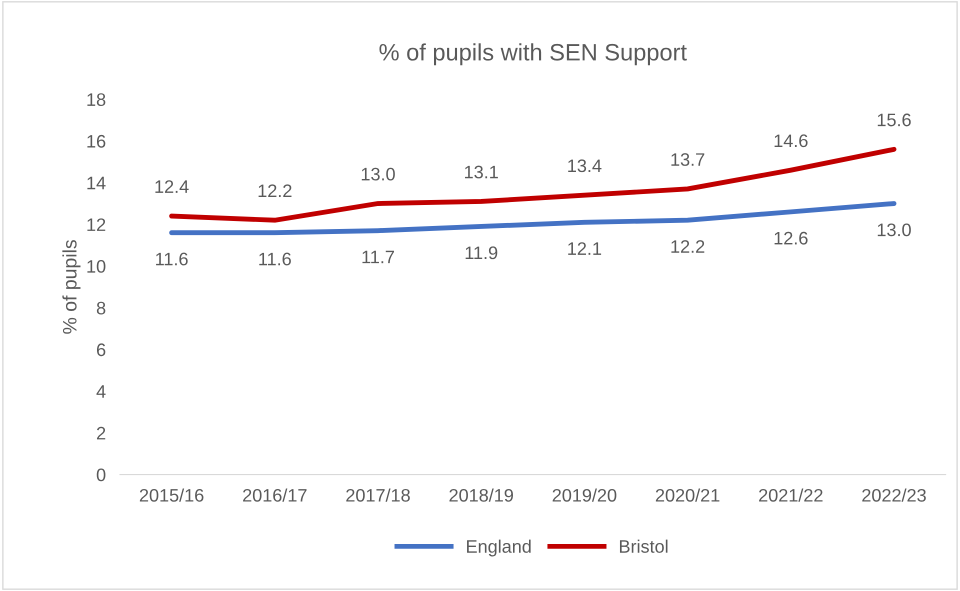  I want to click on chart-title: % of pupils with SEN Support, so click(533, 54).